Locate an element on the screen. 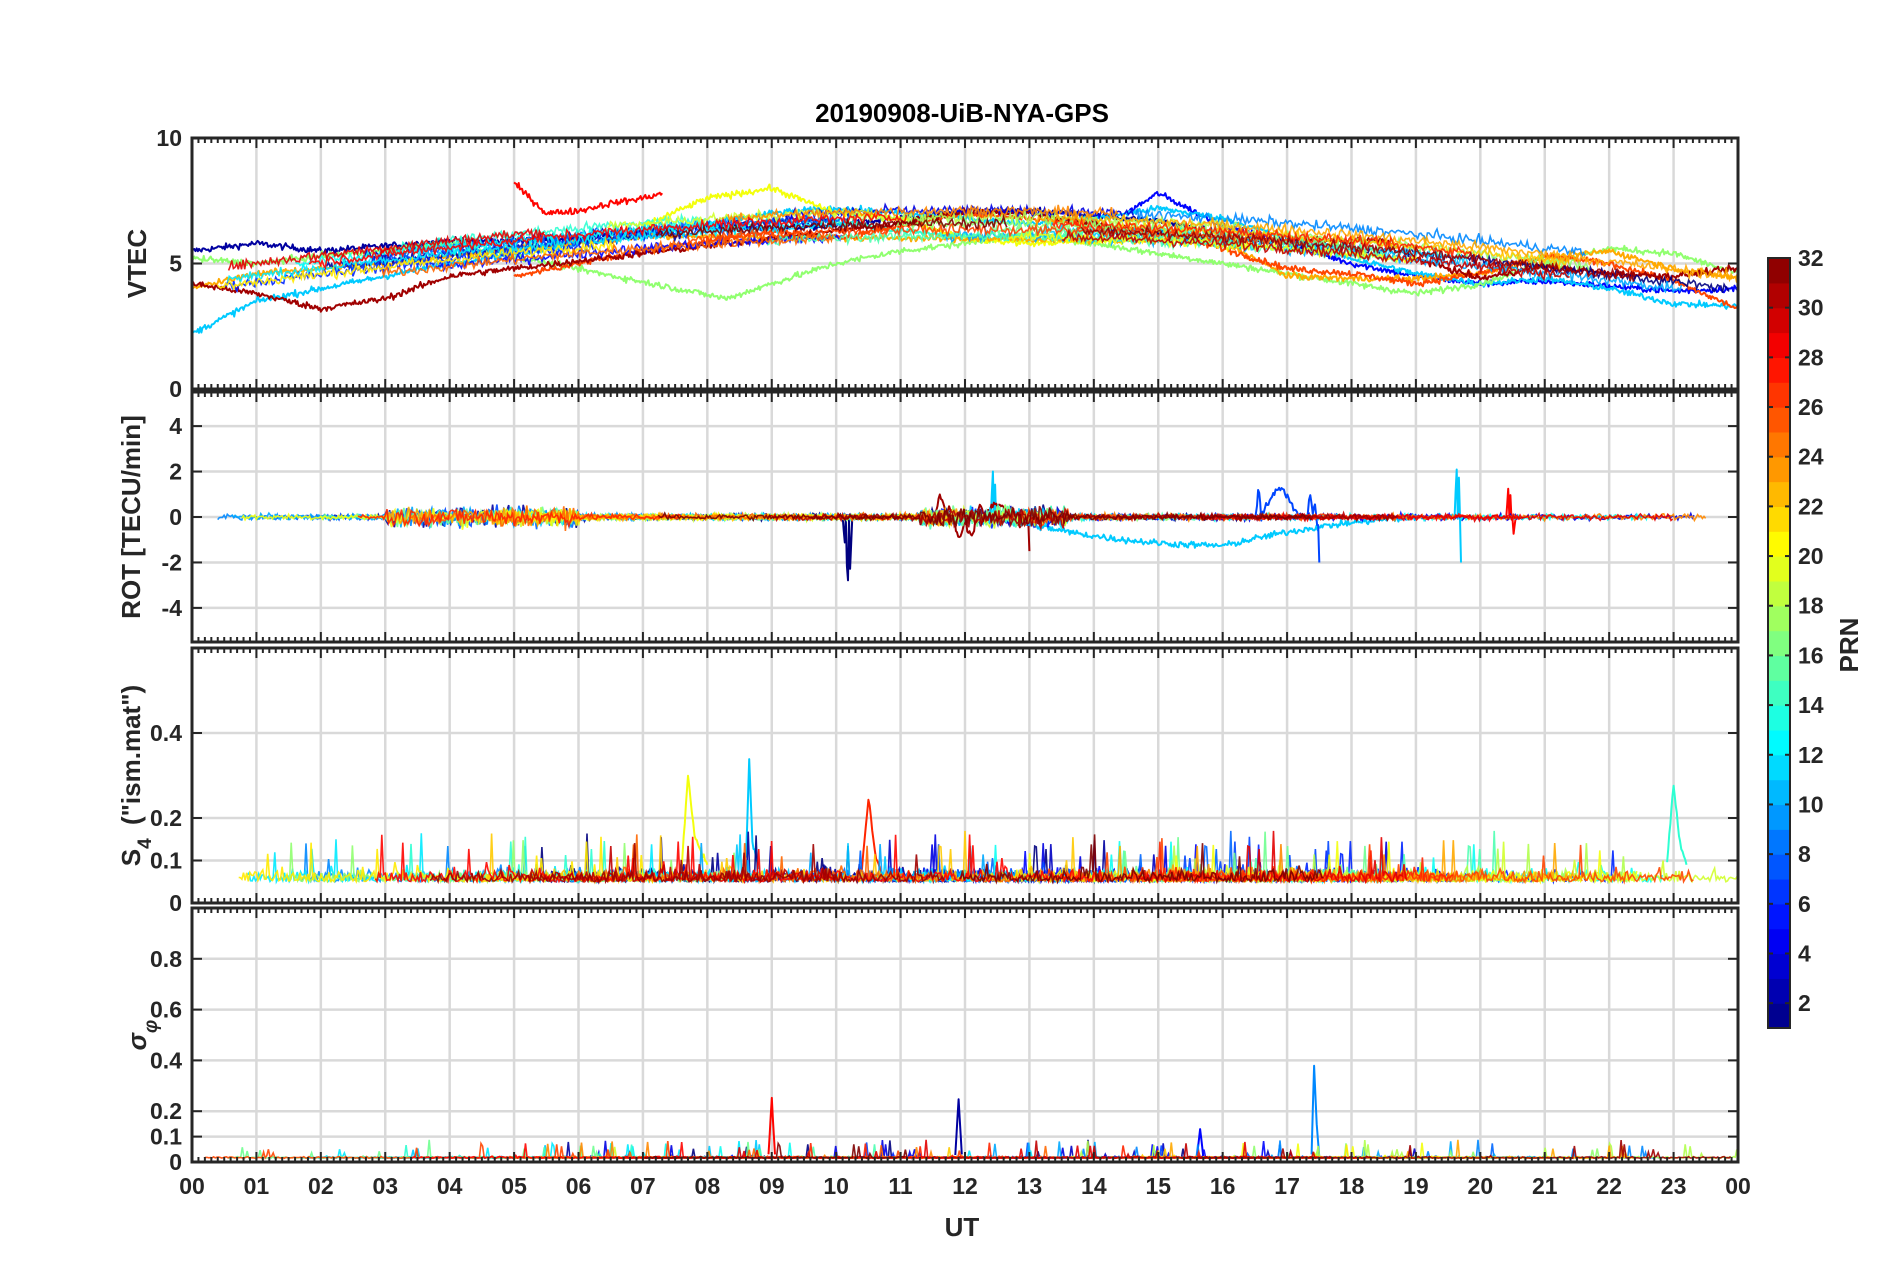 The height and width of the screenshot is (1272, 1902). x-tick-label: 14 is located at coordinates (1094, 1186).